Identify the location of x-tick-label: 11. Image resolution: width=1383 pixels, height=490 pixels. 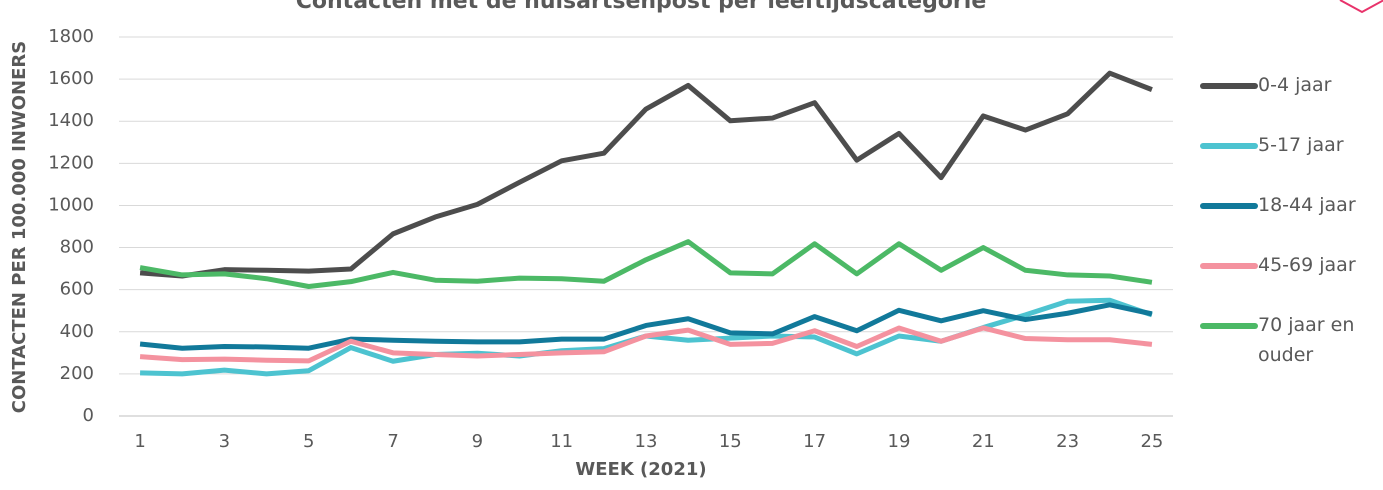
(561, 441).